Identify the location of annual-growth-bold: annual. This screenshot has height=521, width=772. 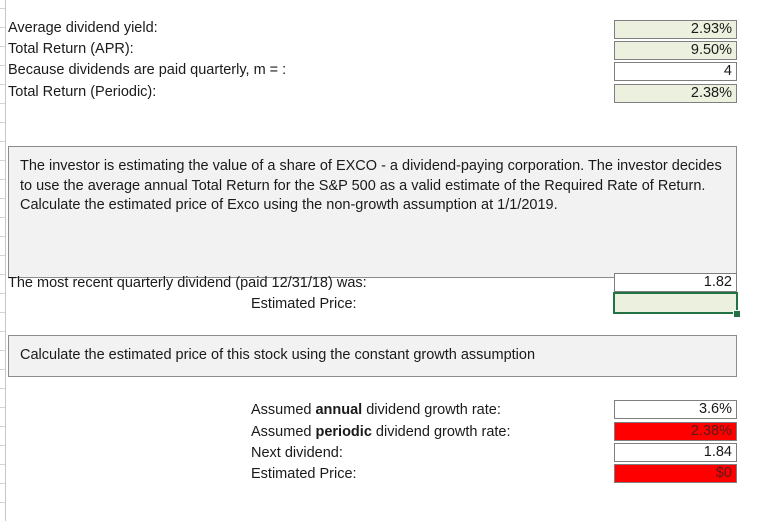
(339, 410).